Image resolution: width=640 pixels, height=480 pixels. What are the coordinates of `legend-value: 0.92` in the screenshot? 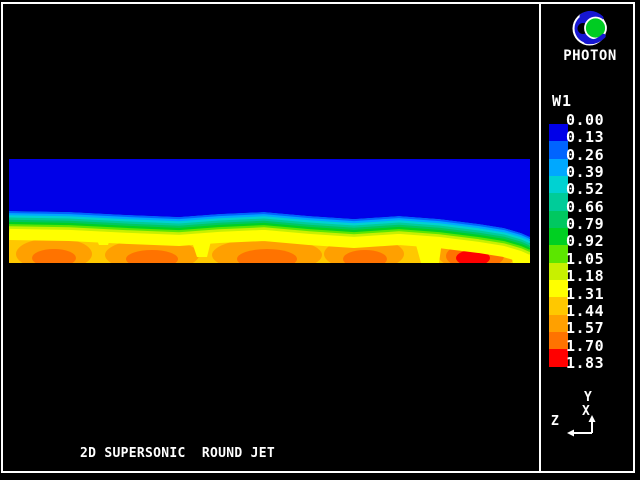 It's located at (585, 241).